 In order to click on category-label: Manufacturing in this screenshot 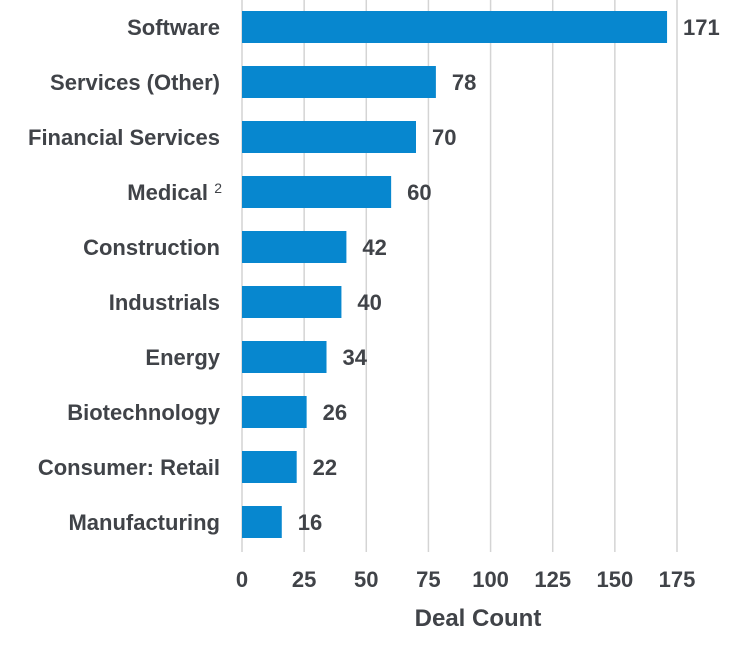, I will do `click(144, 522)`.